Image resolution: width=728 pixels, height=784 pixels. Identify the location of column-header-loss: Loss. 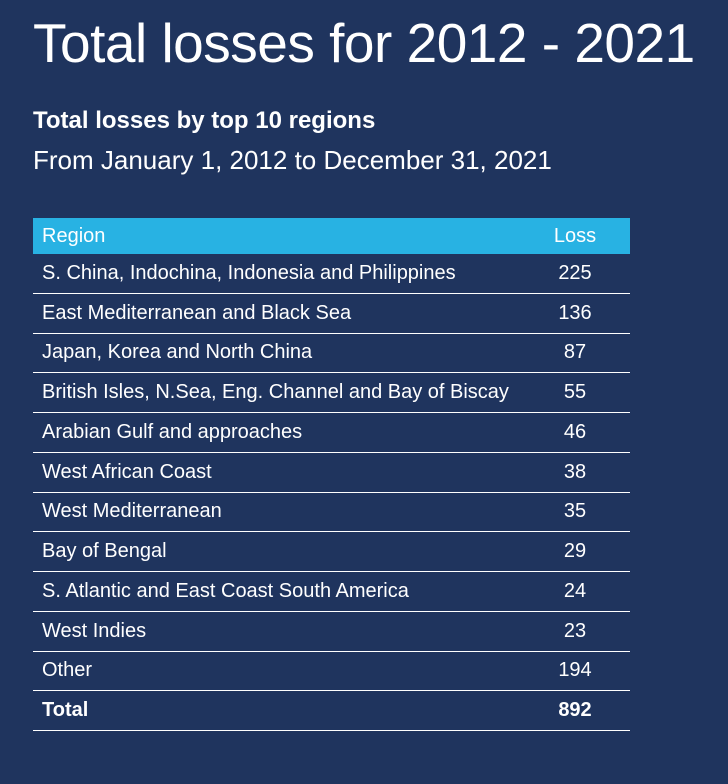
(575, 235).